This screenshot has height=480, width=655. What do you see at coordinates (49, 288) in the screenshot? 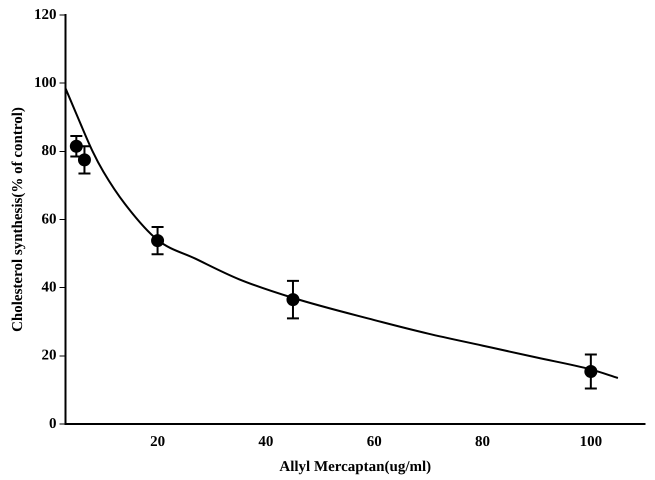
I see `y-tick-label: 40` at bounding box center [49, 288].